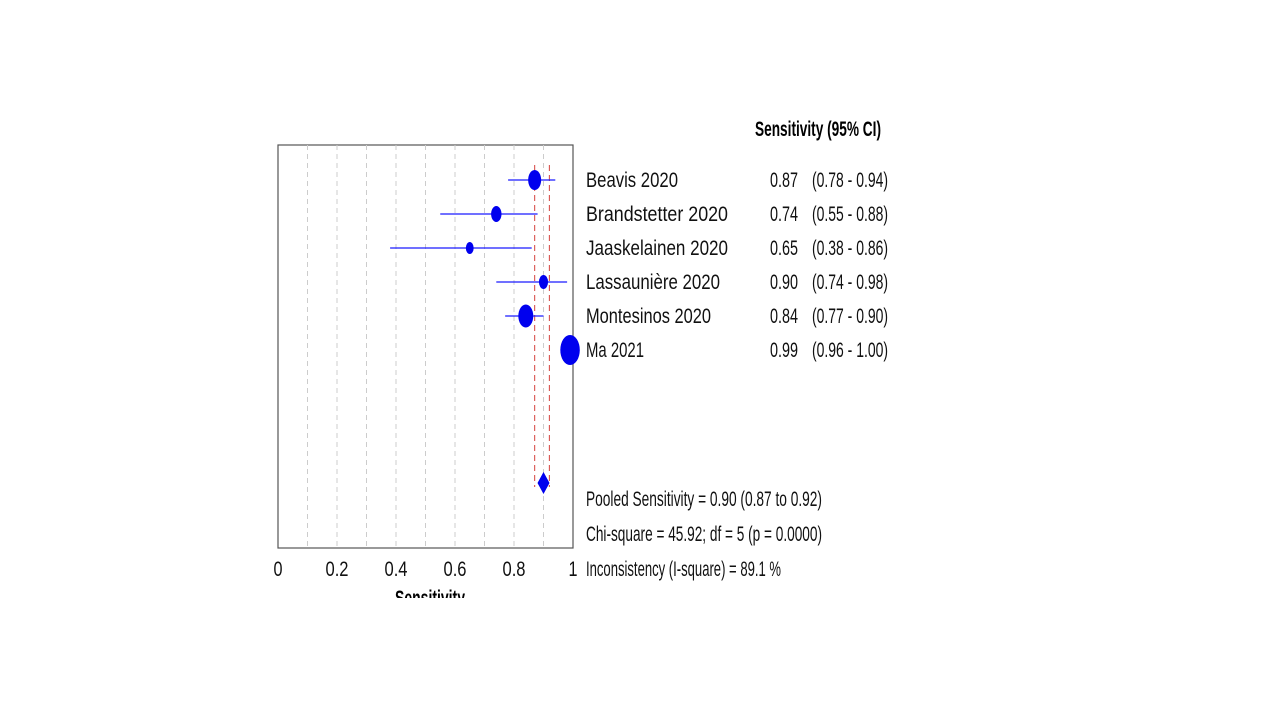 This screenshot has width=1280, height=720. I want to click on x-tick-label: 0.2, so click(337, 569).